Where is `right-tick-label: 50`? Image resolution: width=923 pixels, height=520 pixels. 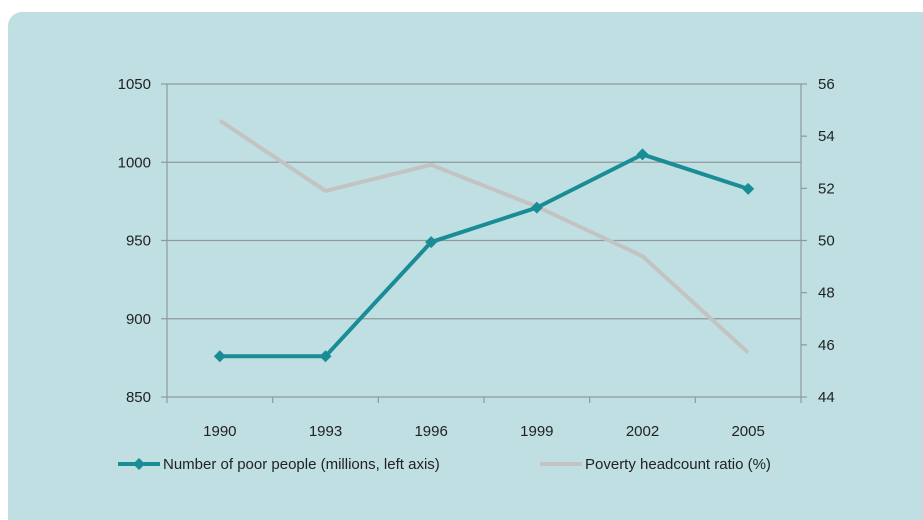 right-tick-label: 50 is located at coordinates (826, 241).